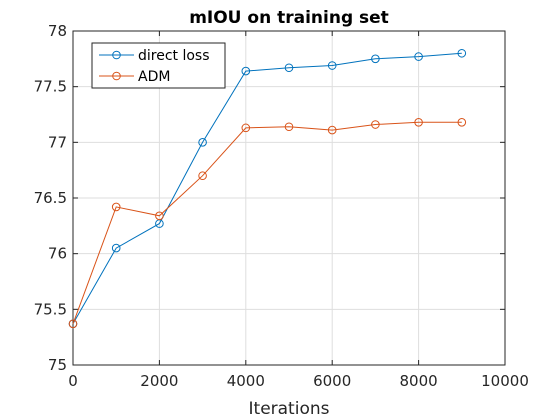 The width and height of the screenshot is (560, 420). I want to click on x-tick-label: 4000, so click(246, 381).